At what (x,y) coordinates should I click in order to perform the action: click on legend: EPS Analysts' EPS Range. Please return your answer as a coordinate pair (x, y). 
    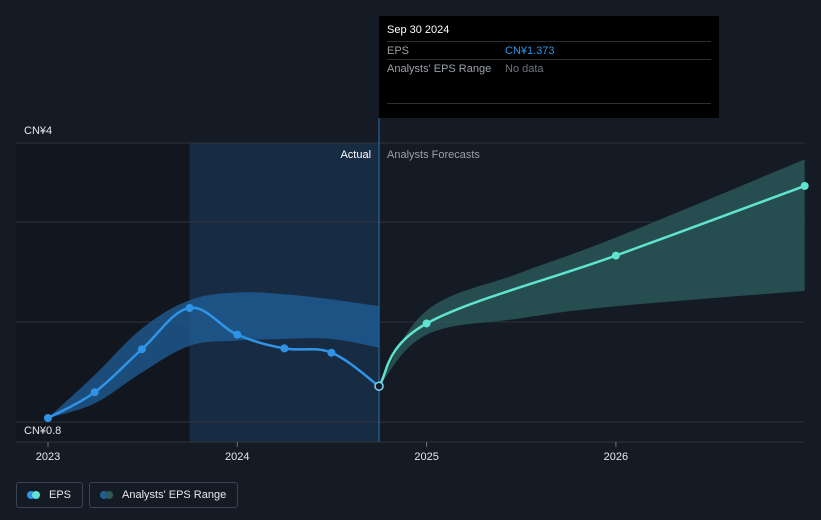
    Looking at the image, I should click on (127, 495).